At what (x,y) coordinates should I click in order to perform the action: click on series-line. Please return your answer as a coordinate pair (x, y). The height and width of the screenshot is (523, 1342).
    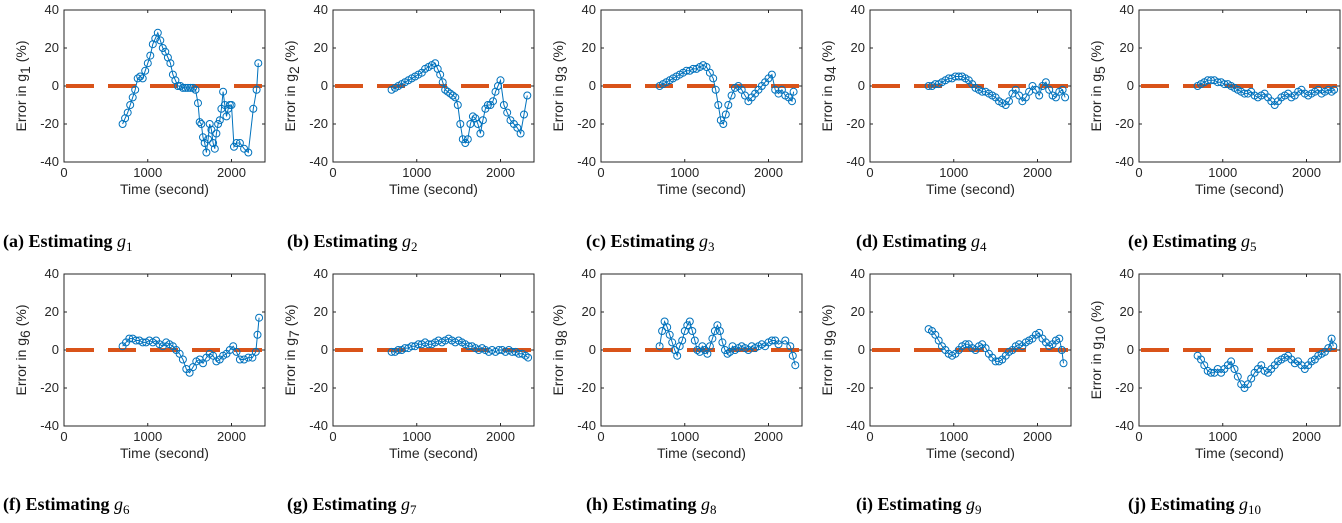
    Looking at the image, I should click on (997, 91).